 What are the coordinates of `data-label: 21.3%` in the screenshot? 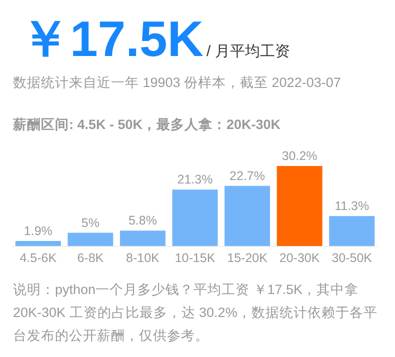 It's located at (195, 179).